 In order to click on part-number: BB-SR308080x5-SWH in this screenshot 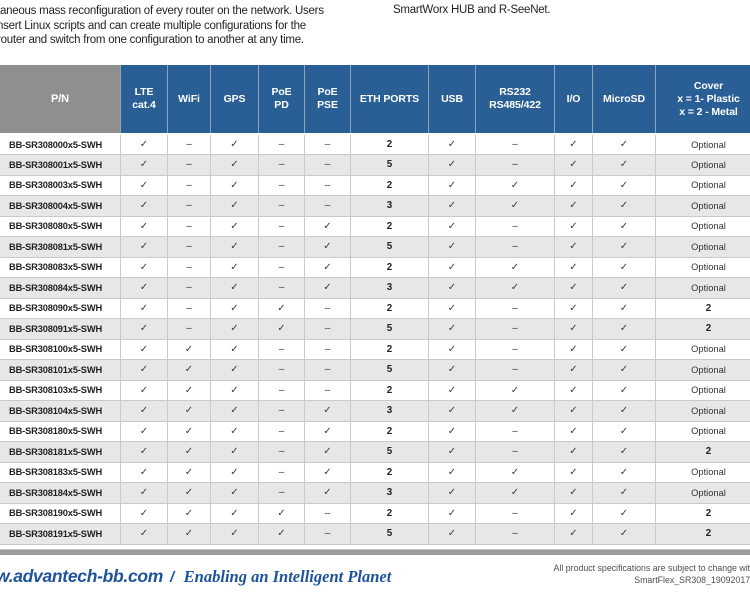, I will do `click(60, 226)`.